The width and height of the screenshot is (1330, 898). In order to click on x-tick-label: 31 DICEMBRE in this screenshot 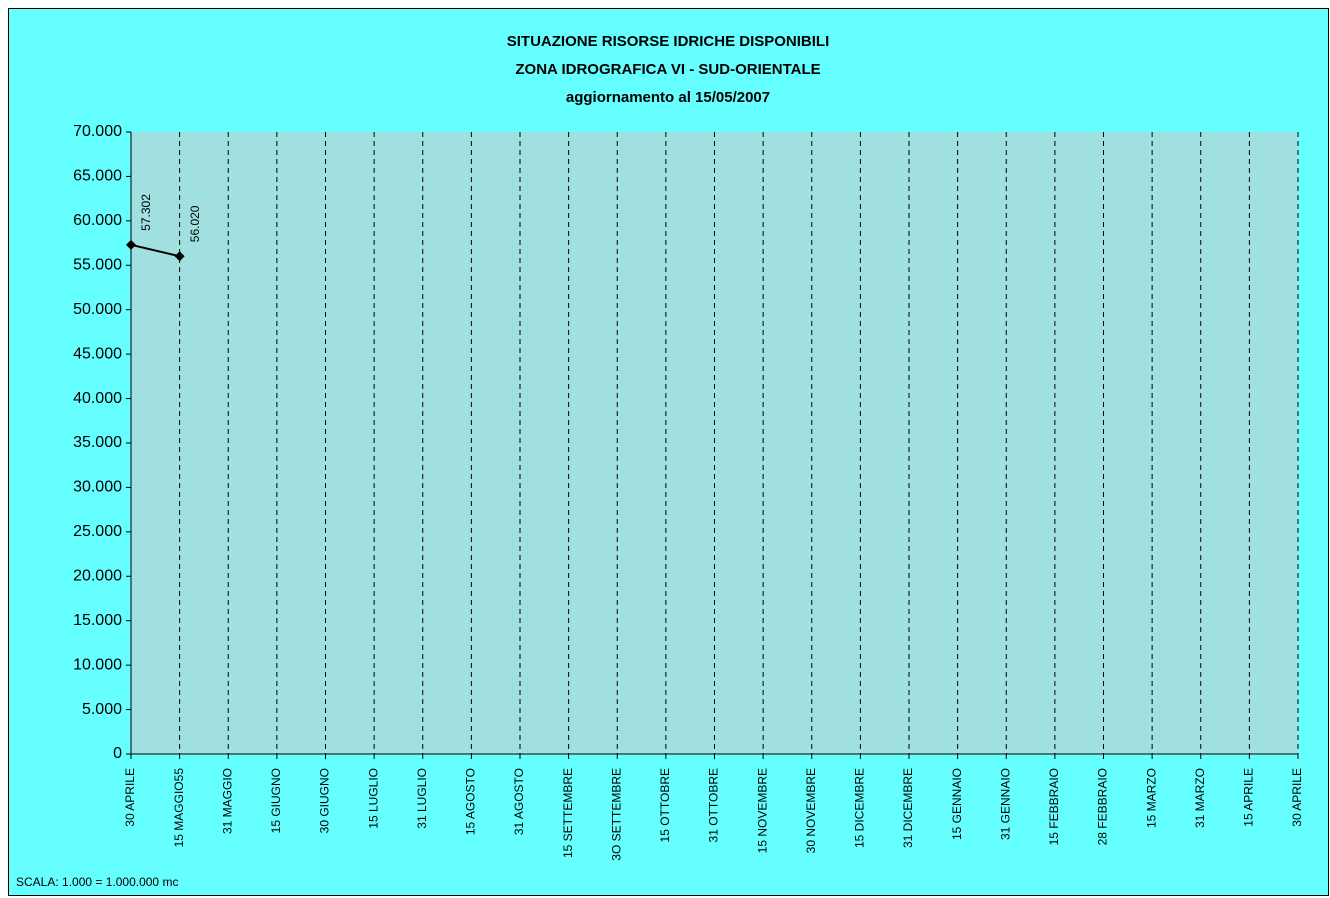, I will do `click(908, 808)`.